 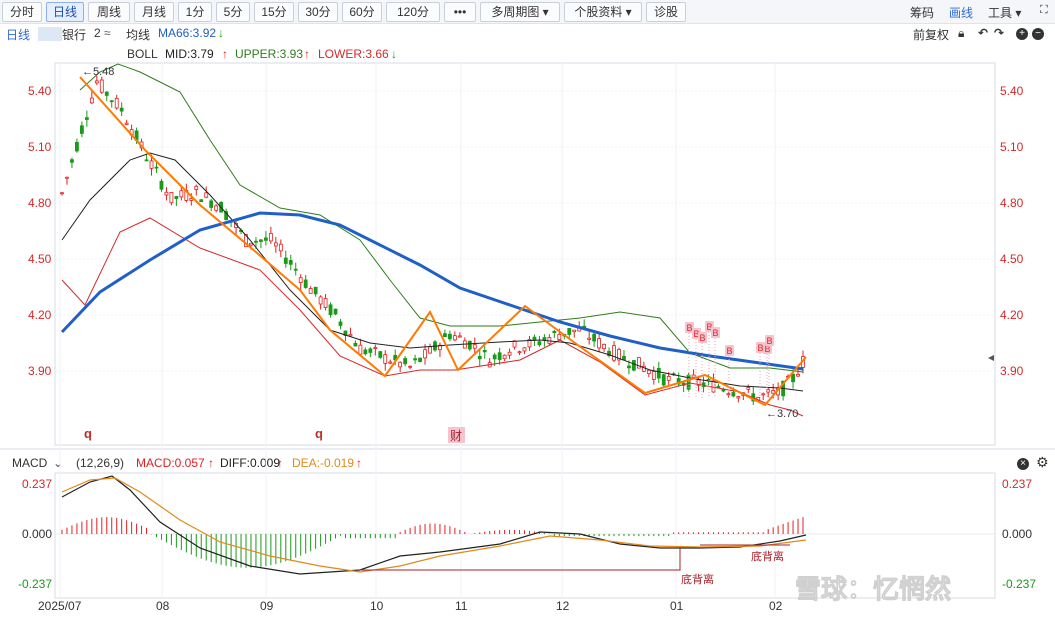 I want to click on zoom-in-icon: +, so click(x=1022, y=34).